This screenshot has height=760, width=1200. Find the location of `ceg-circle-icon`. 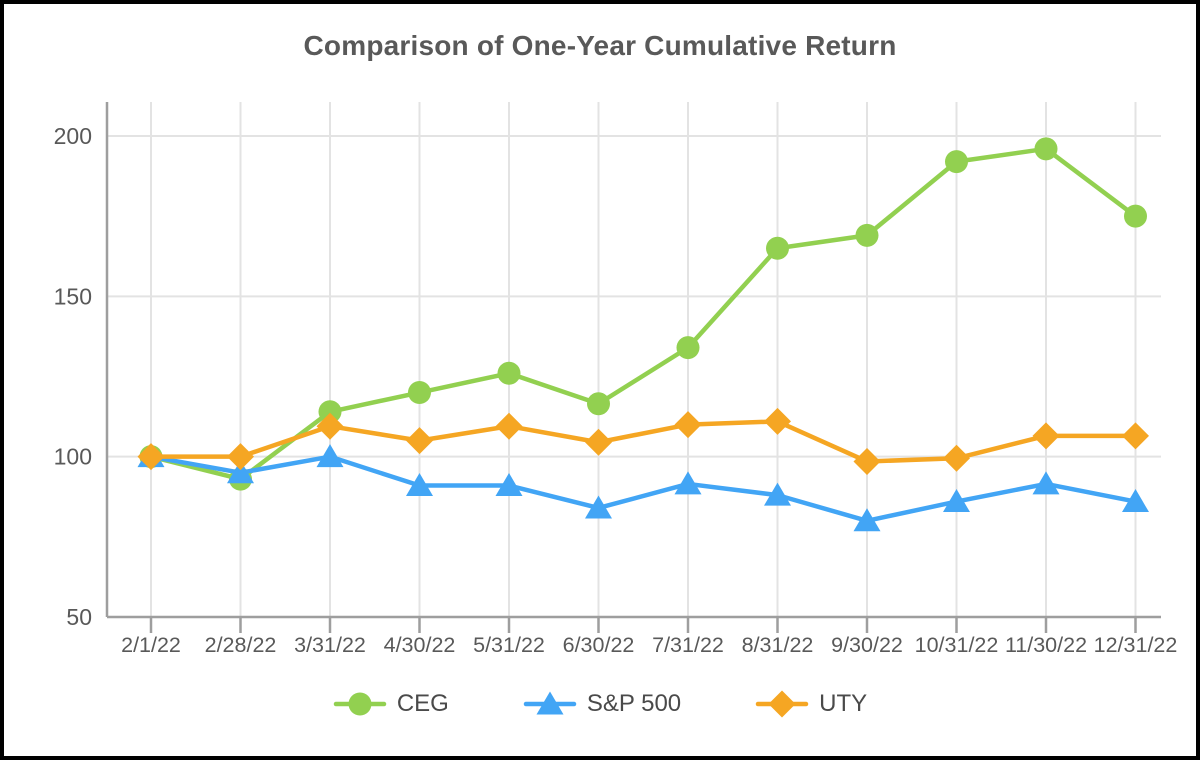

ceg-circle-icon is located at coordinates (360, 704).